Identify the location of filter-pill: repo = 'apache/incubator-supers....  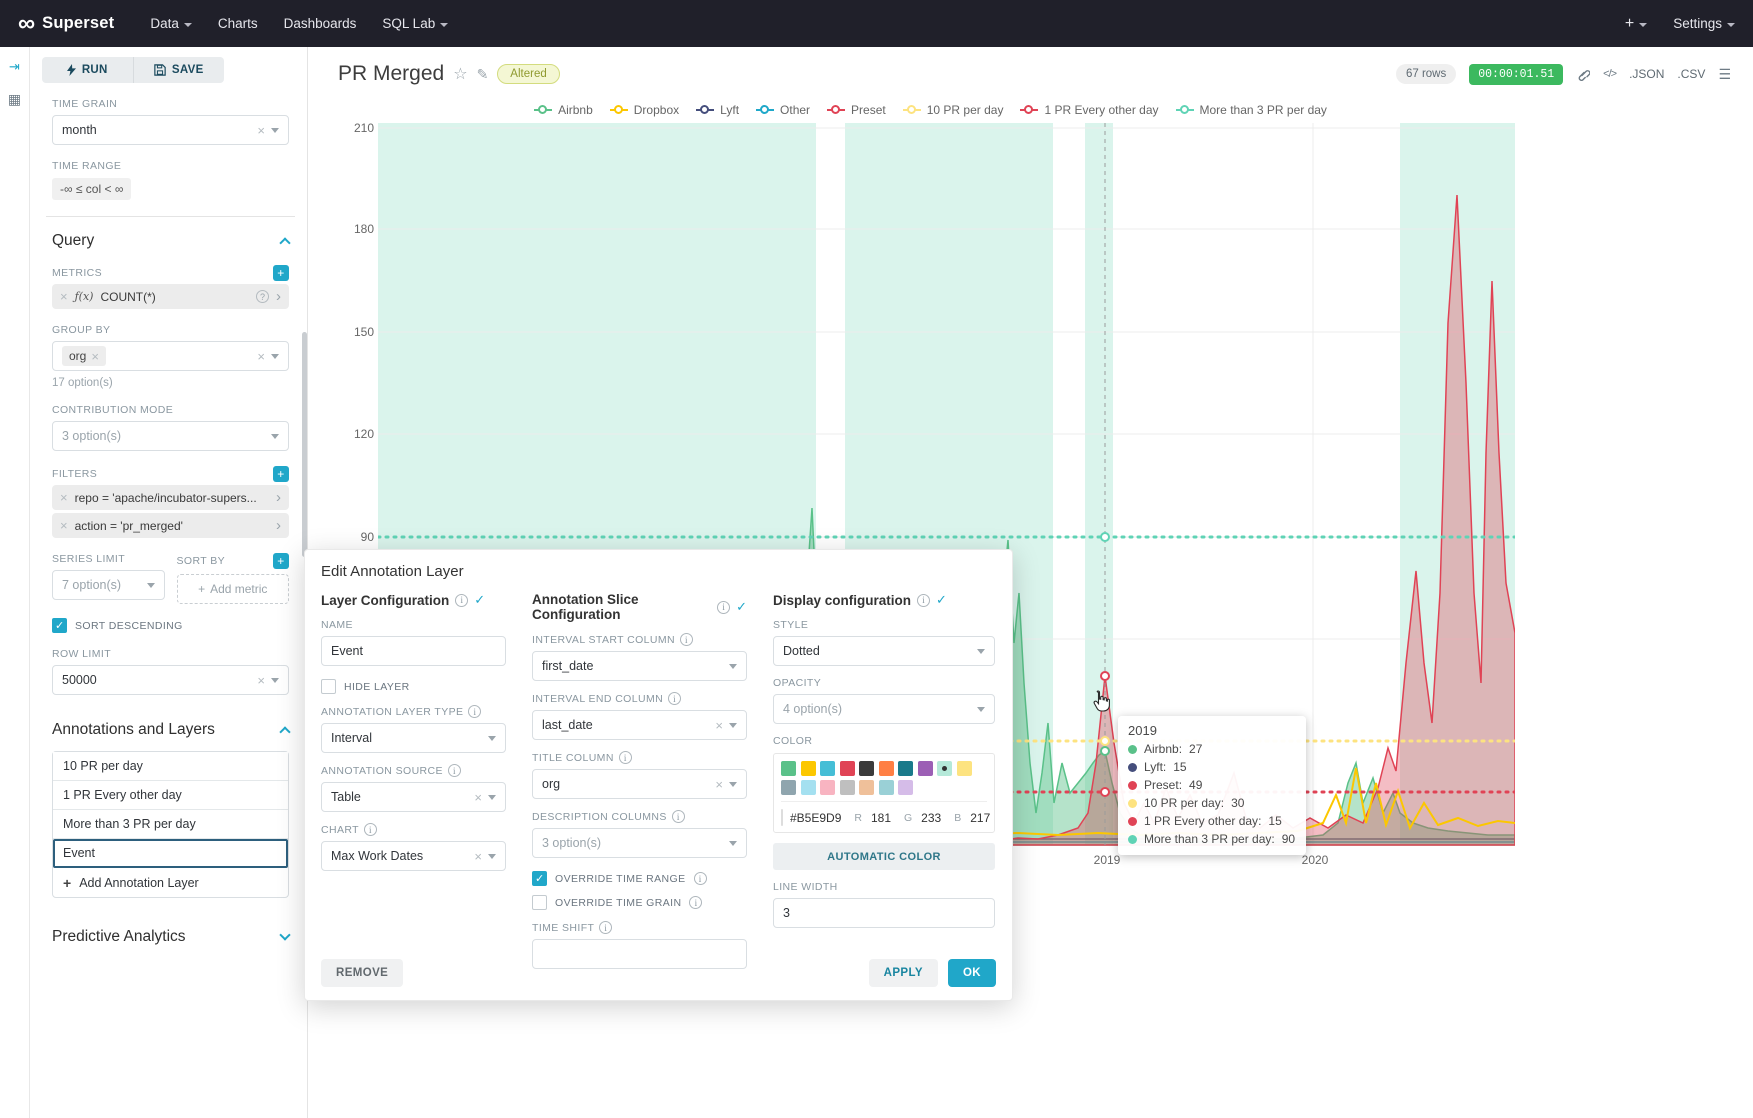
(170, 497).